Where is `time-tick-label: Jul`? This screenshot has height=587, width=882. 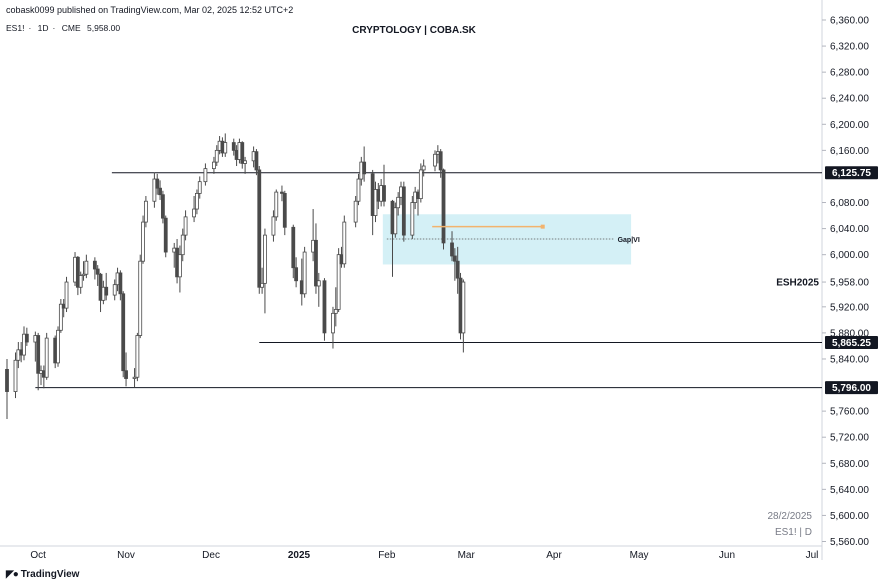 time-tick-label: Jul is located at coordinates (812, 555).